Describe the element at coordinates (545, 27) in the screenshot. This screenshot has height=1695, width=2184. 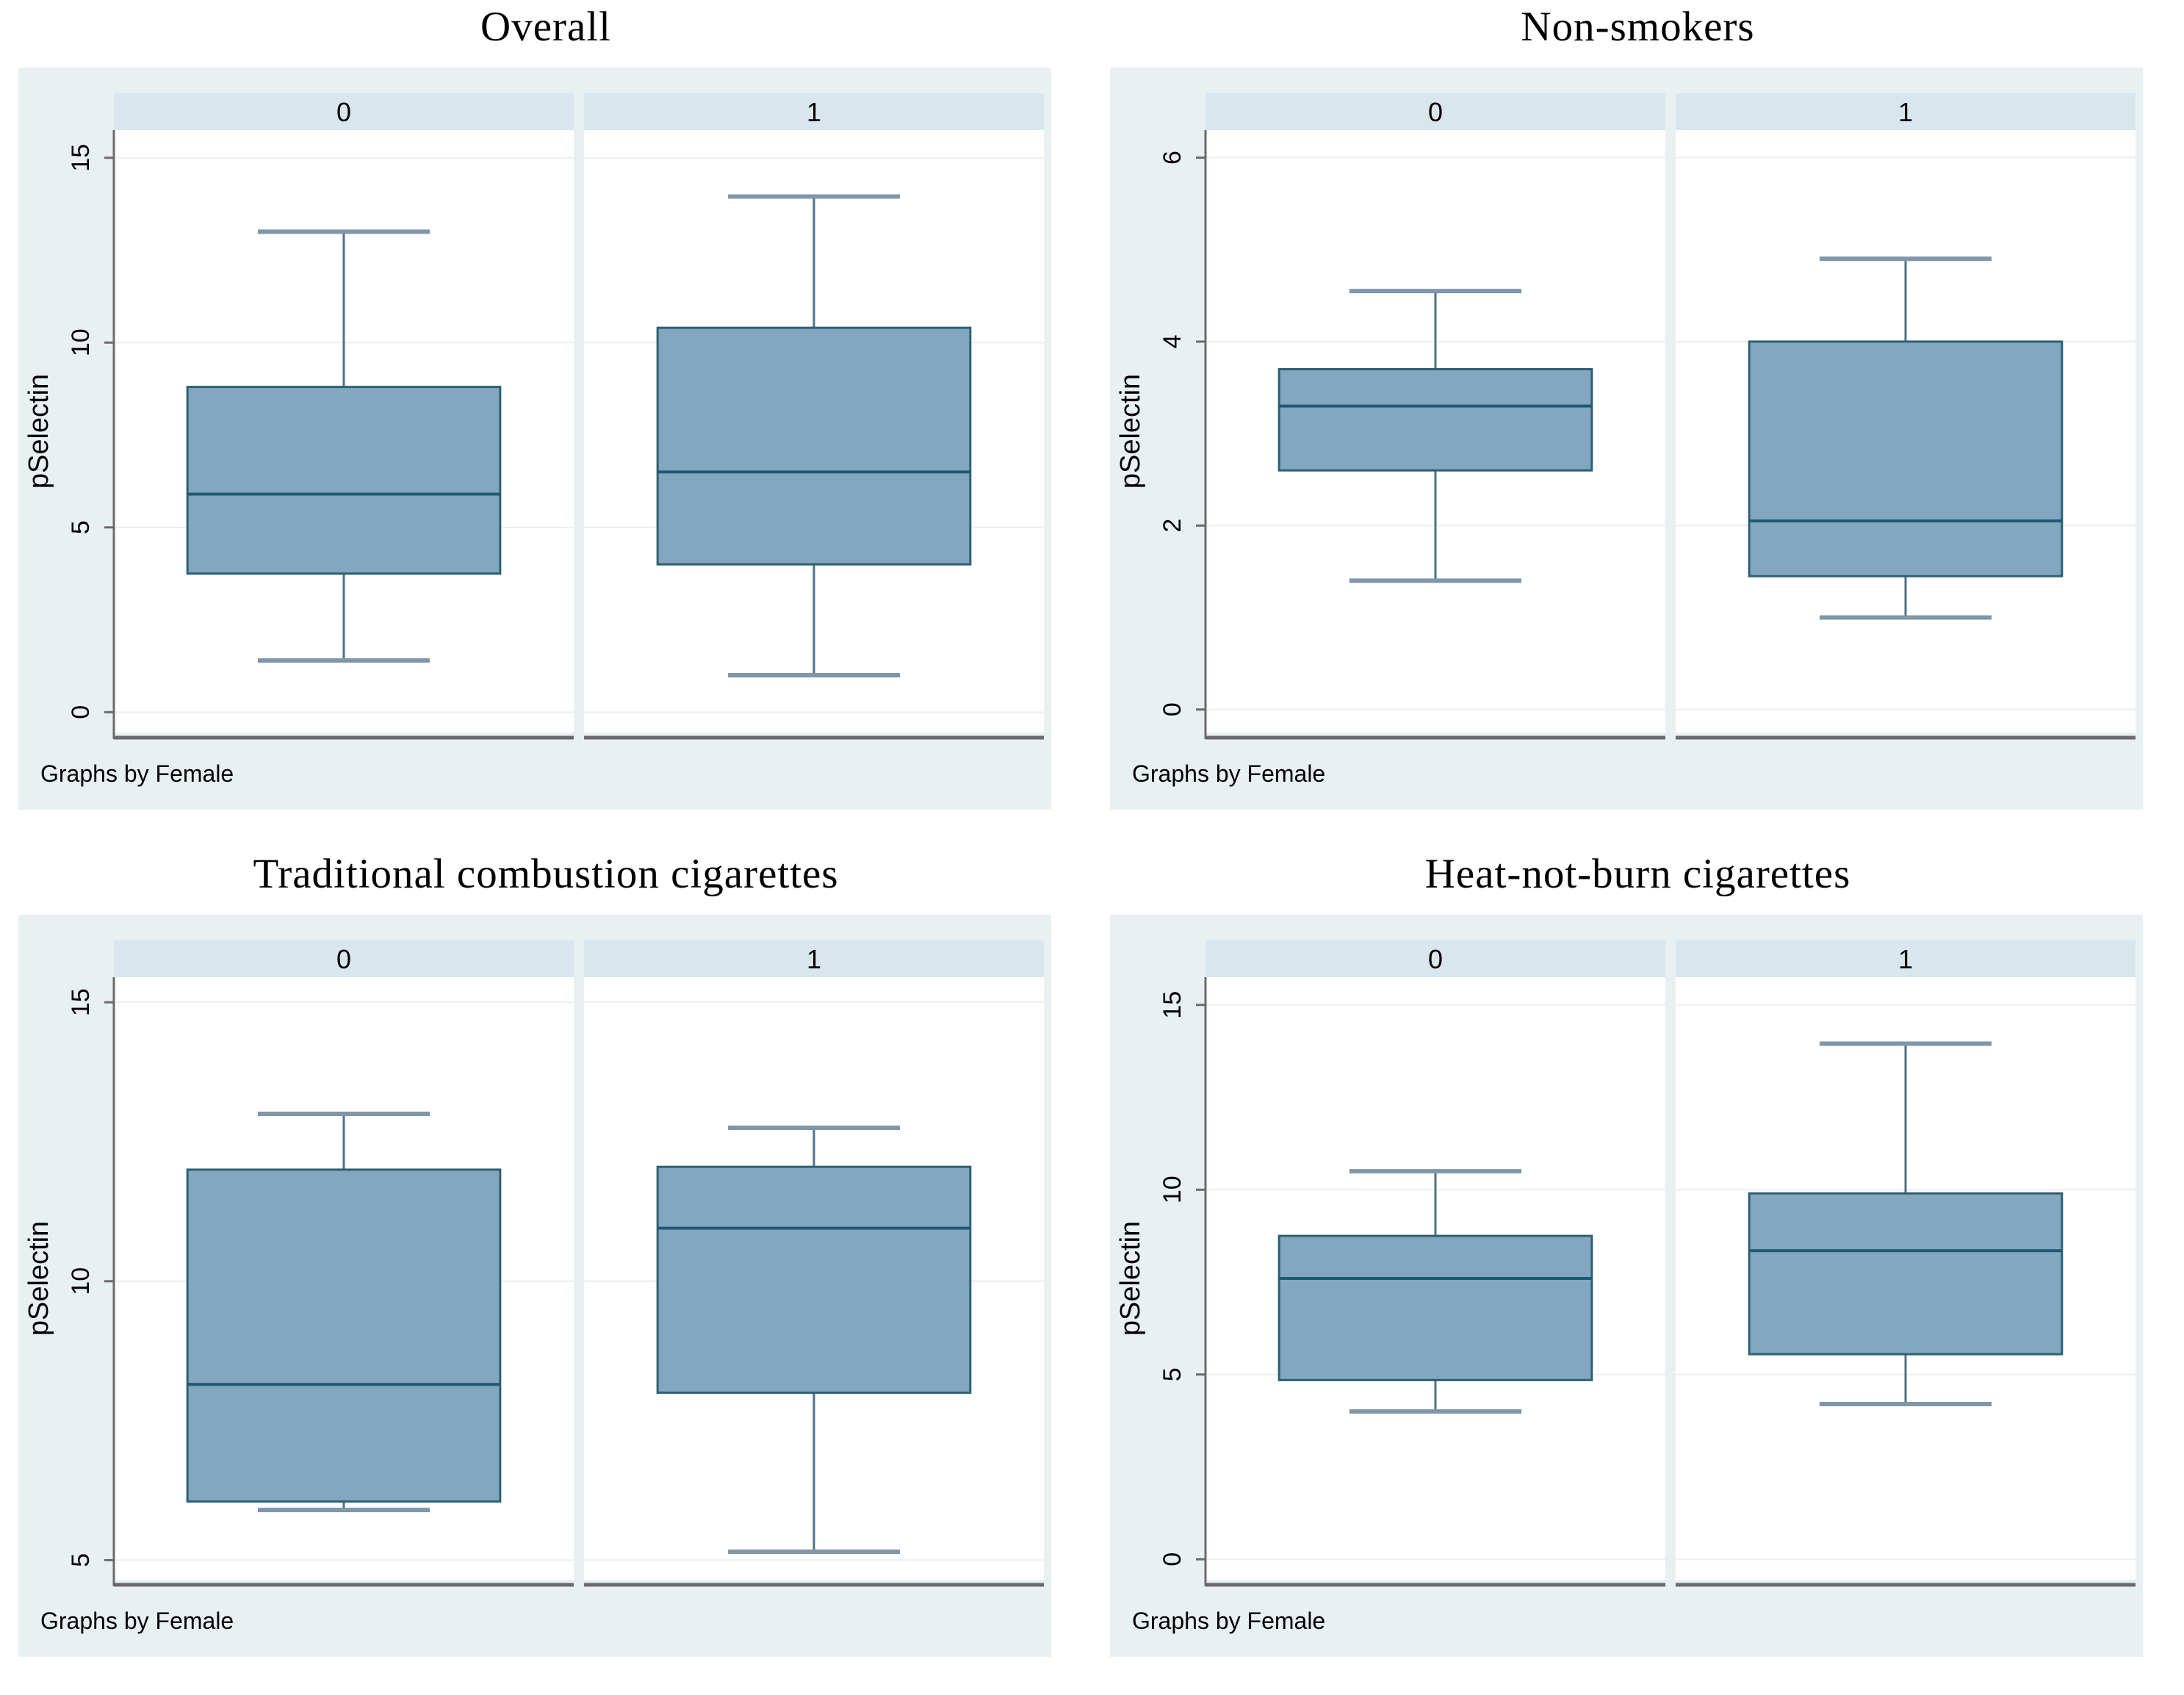
I see `panel-title: Overall` at that location.